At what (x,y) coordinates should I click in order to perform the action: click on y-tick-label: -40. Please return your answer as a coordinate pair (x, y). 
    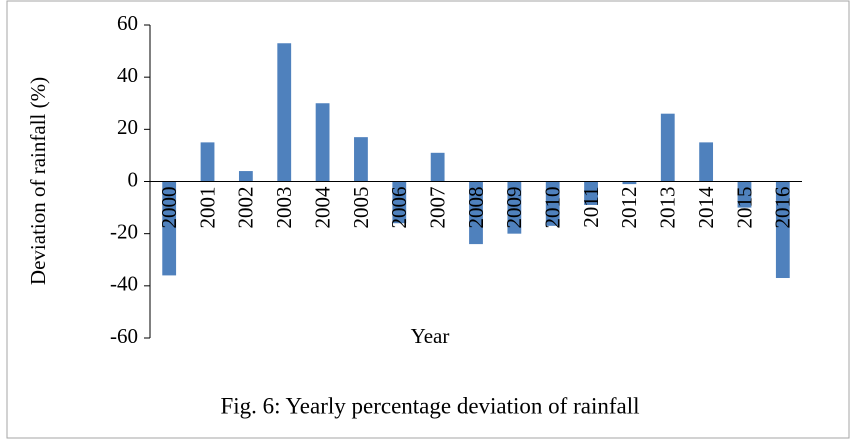
    Looking at the image, I should click on (124, 284).